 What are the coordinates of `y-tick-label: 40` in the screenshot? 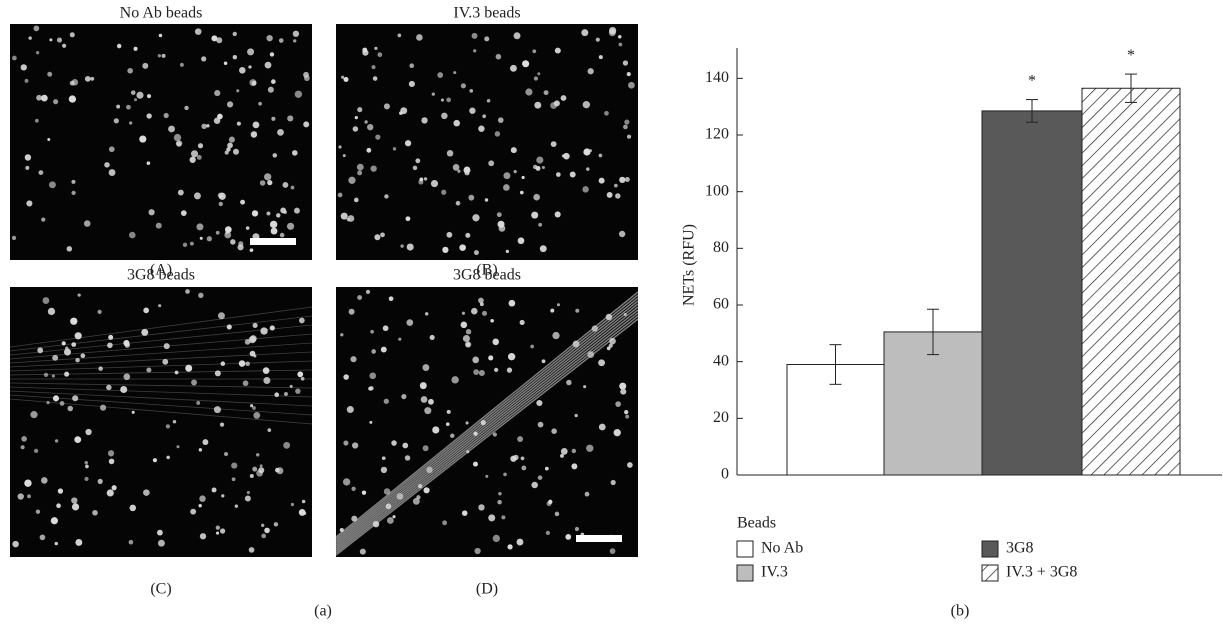 It's located at (721, 360).